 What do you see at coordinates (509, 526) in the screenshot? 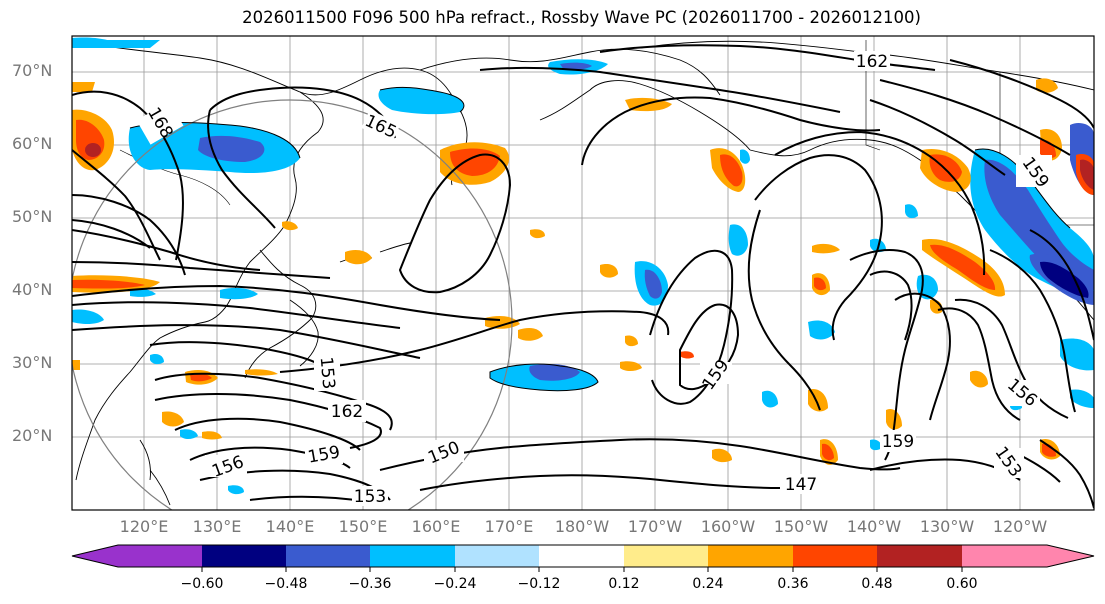
I see `lon-label: 170°E` at bounding box center [509, 526].